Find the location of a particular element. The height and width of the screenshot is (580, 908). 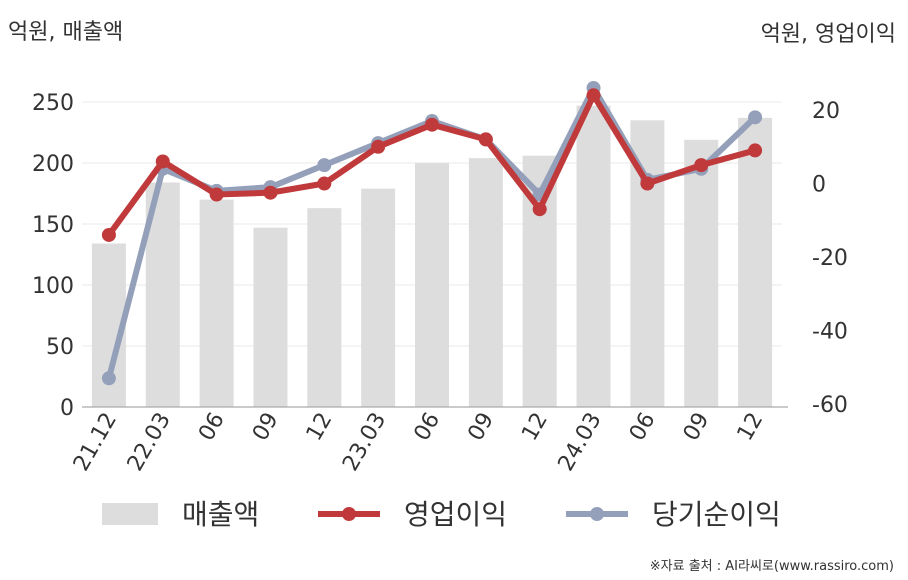

left-axis-unit: 억원, 매출액 is located at coordinates (66, 32).